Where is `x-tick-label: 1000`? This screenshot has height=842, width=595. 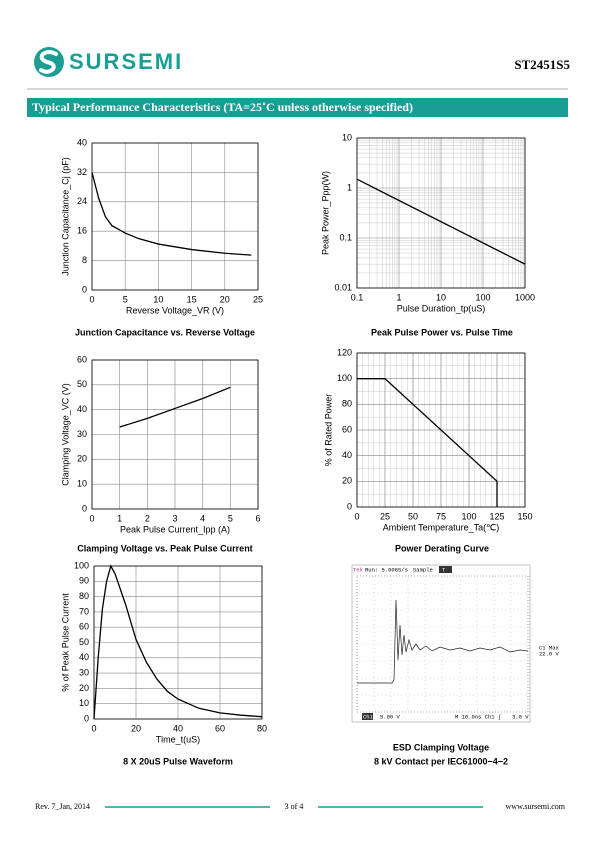
x-tick-label: 1000 is located at coordinates (525, 297).